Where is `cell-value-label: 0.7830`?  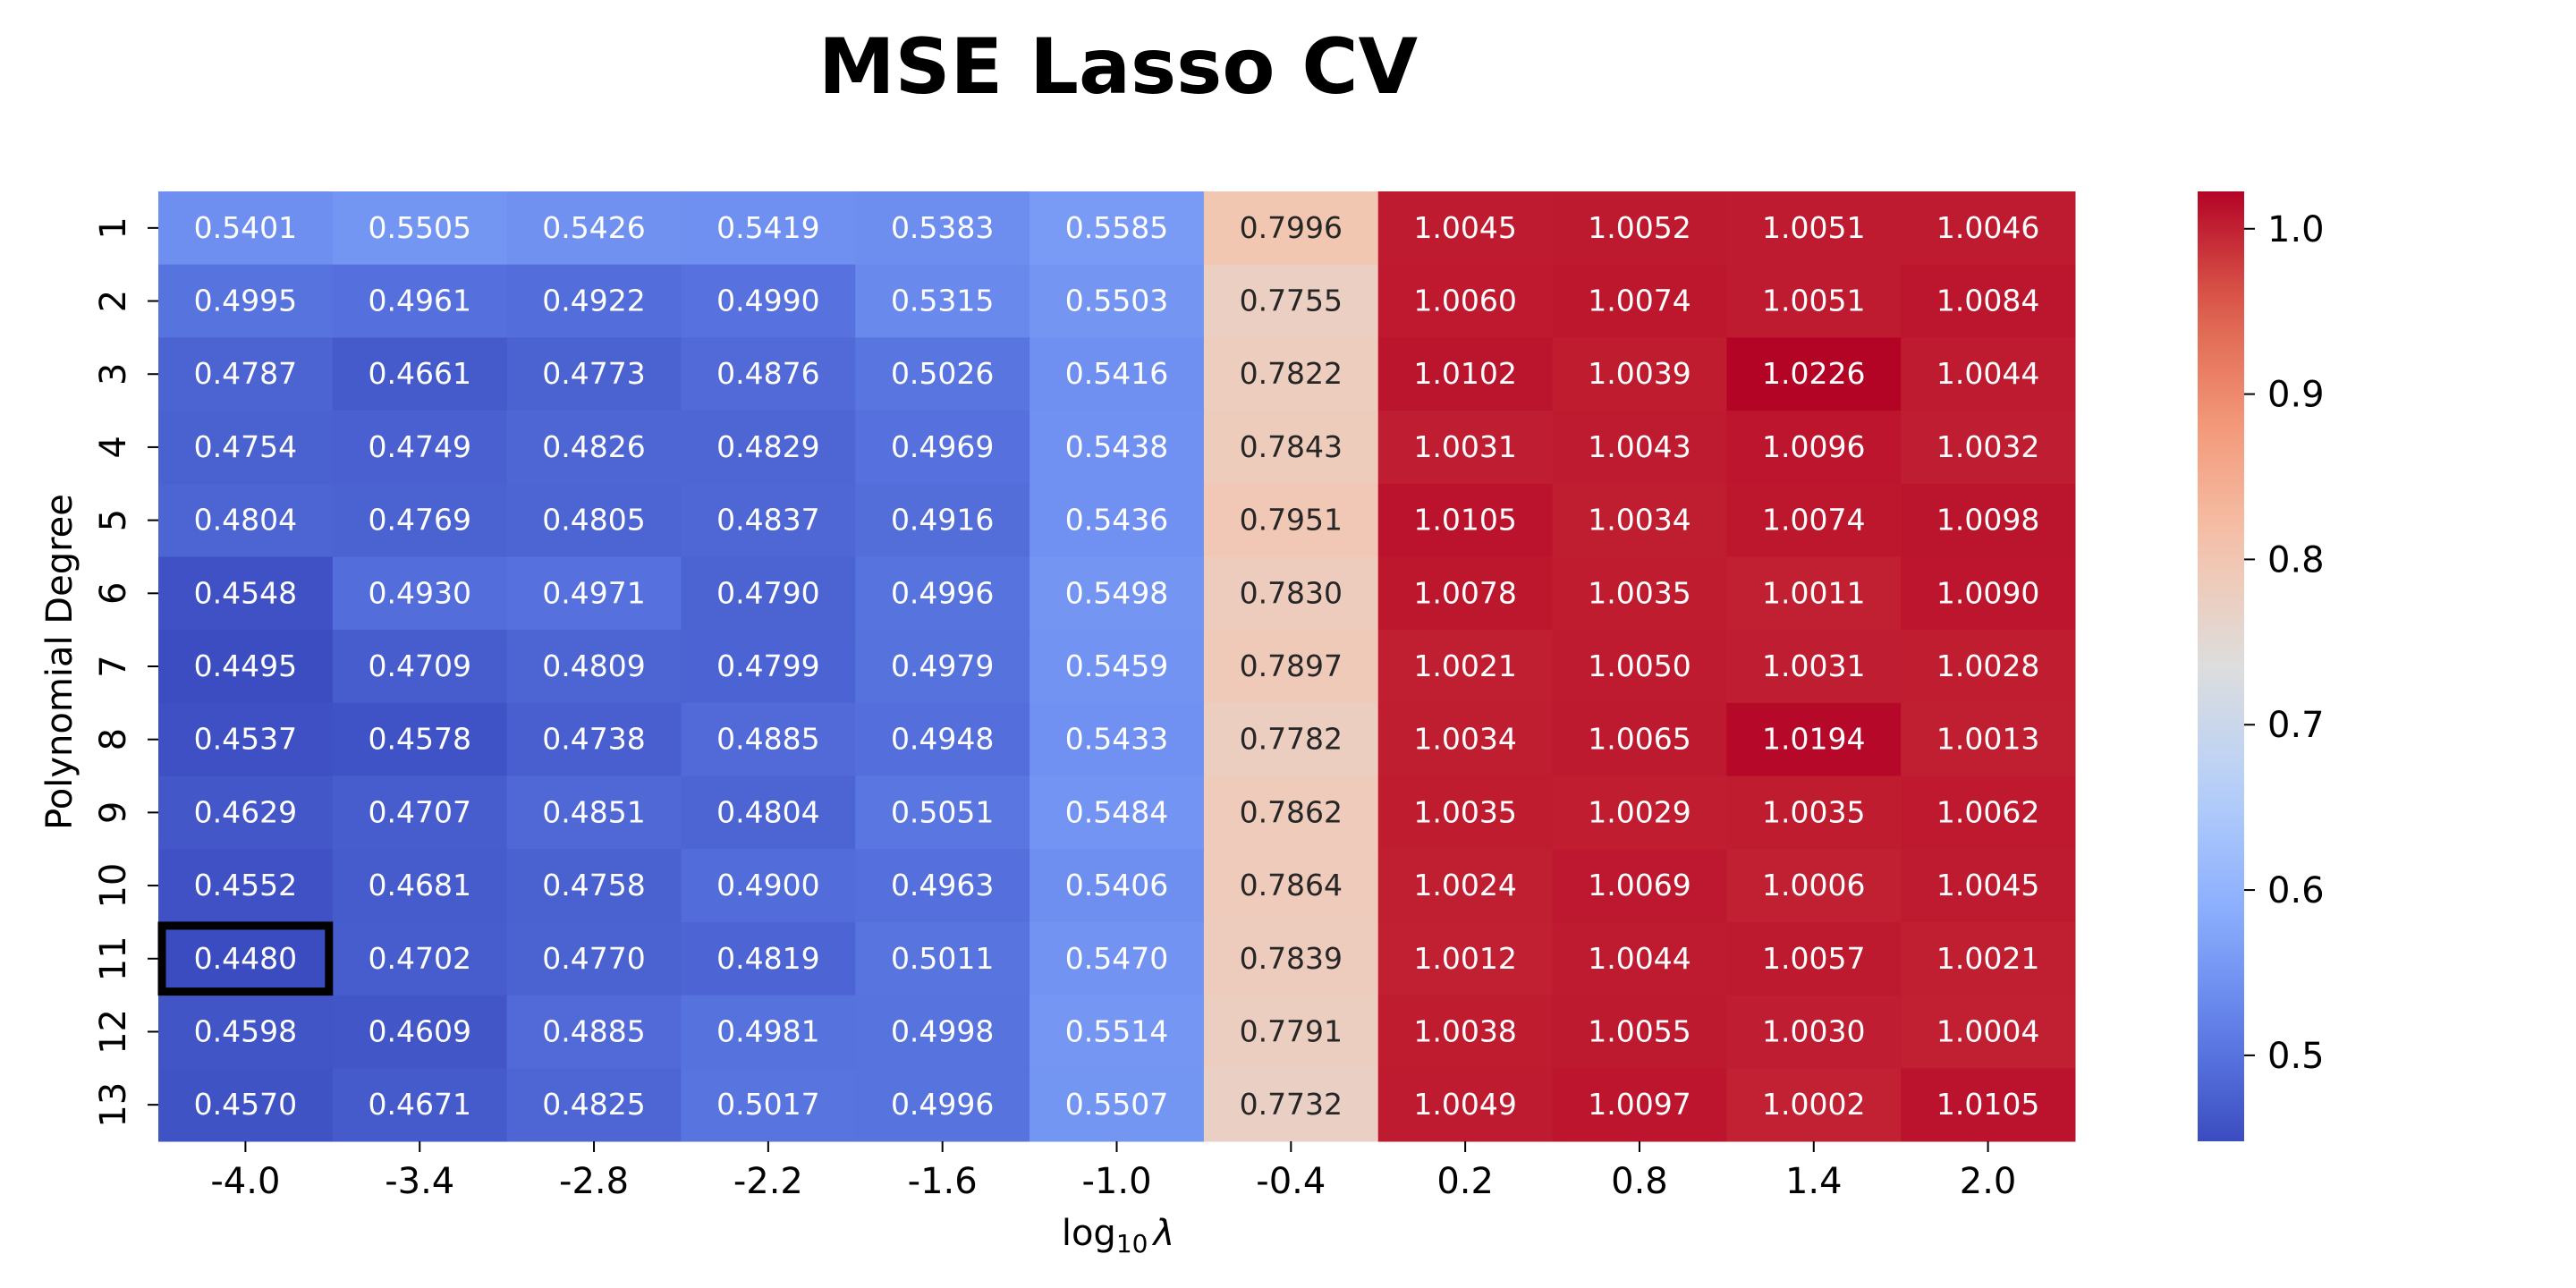 cell-value-label: 0.7830 is located at coordinates (1291, 592).